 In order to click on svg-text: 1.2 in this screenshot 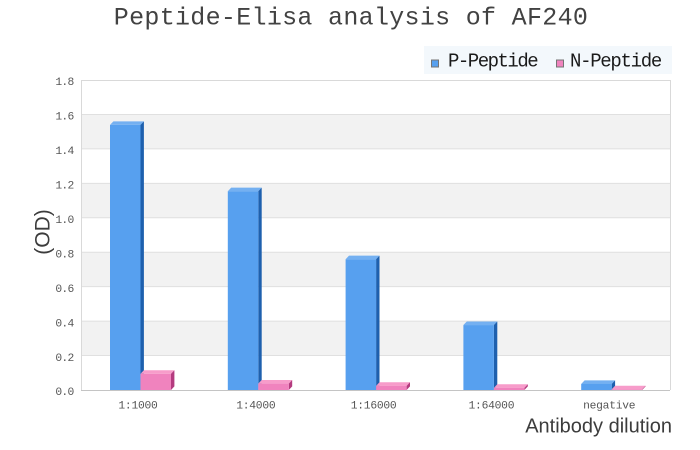, I will do `click(64, 187)`.